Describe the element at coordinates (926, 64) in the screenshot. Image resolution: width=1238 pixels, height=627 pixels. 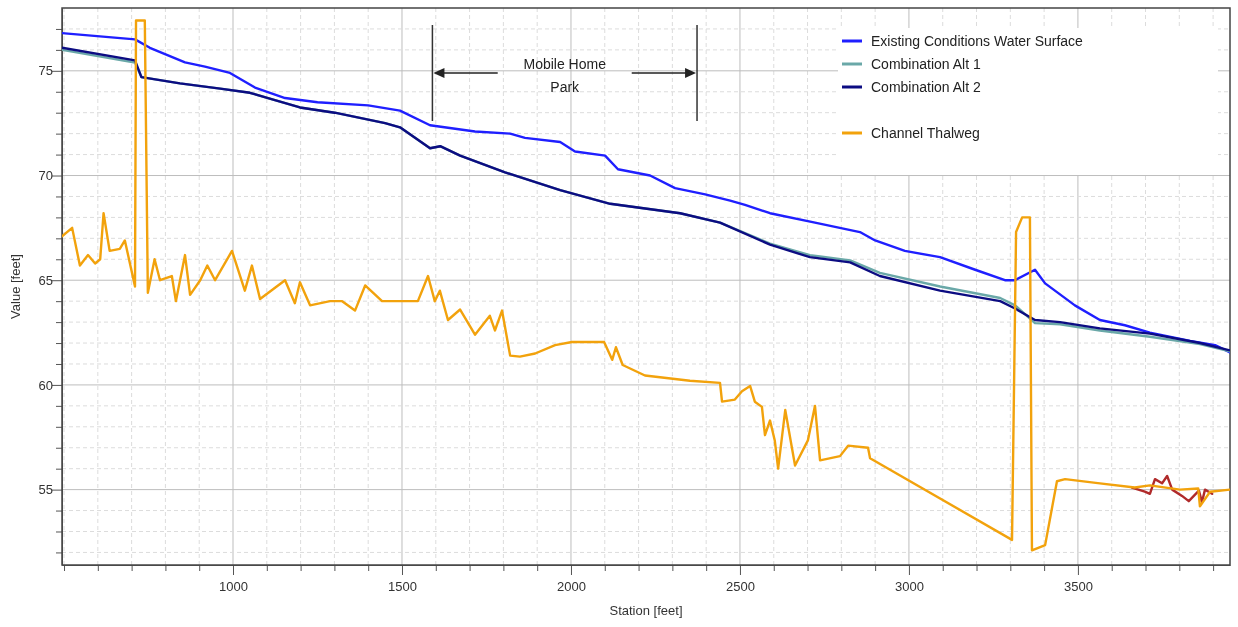
I see `legend-label: Combination Alt 1` at that location.